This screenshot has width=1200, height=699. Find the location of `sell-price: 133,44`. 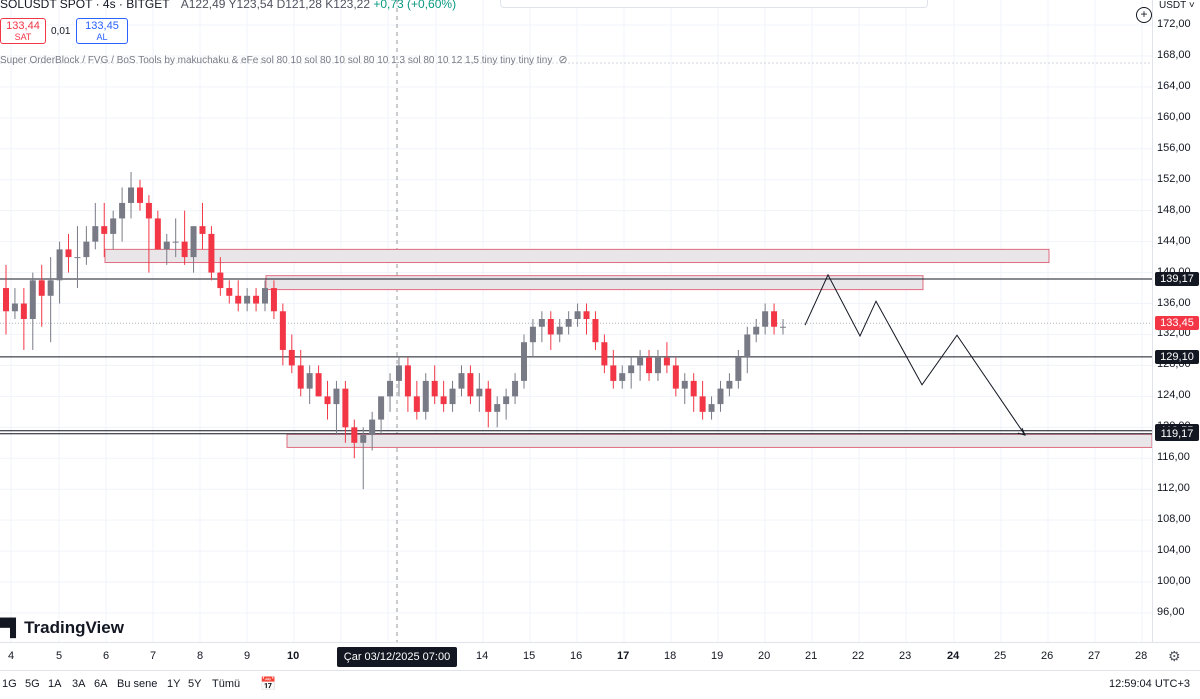

sell-price: 133,44 is located at coordinates (23, 26).